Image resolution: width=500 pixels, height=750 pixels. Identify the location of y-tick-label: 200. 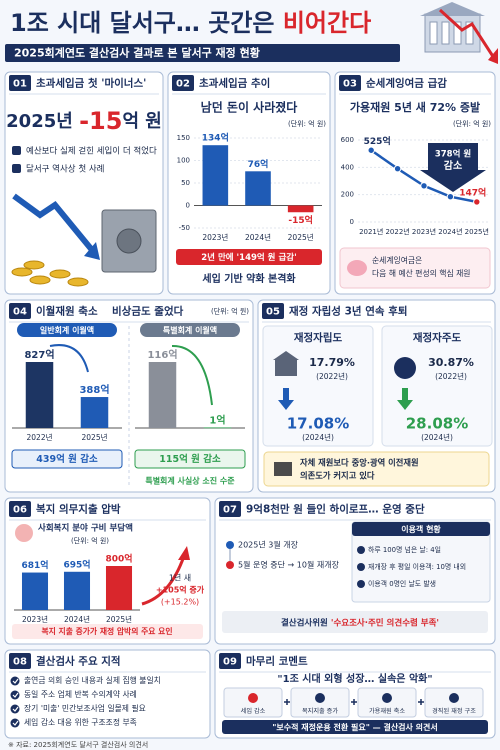
(347, 195).